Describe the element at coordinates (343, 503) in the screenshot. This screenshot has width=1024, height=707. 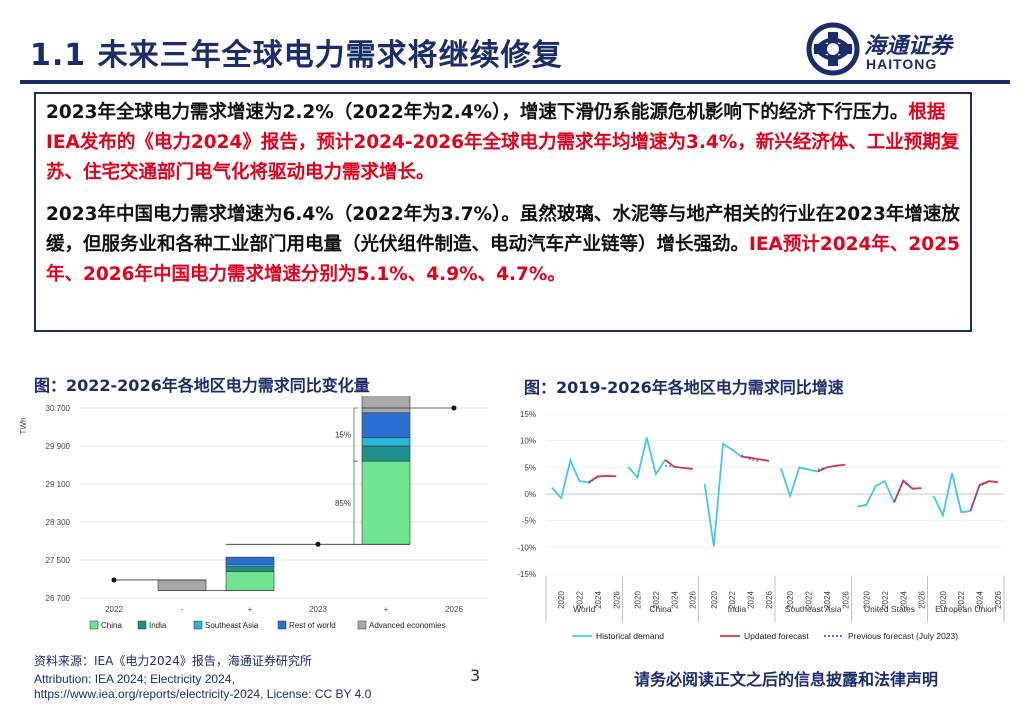
I see `annotation-85: 85%` at that location.